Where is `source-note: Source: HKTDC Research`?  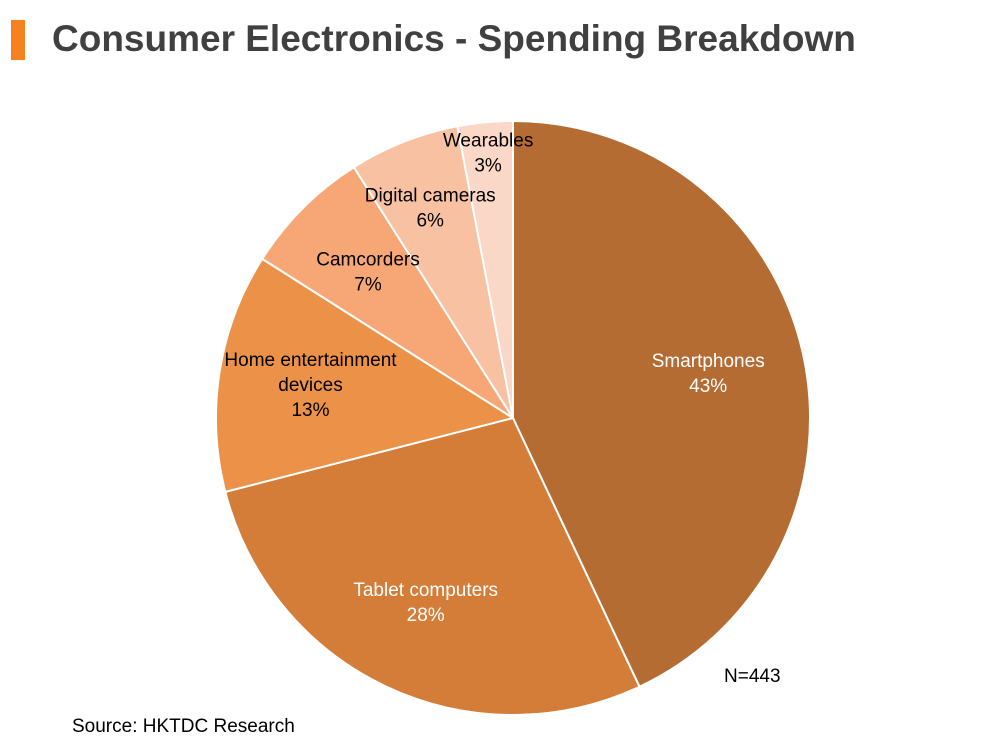 source-note: Source: HKTDC Research is located at coordinates (183, 726).